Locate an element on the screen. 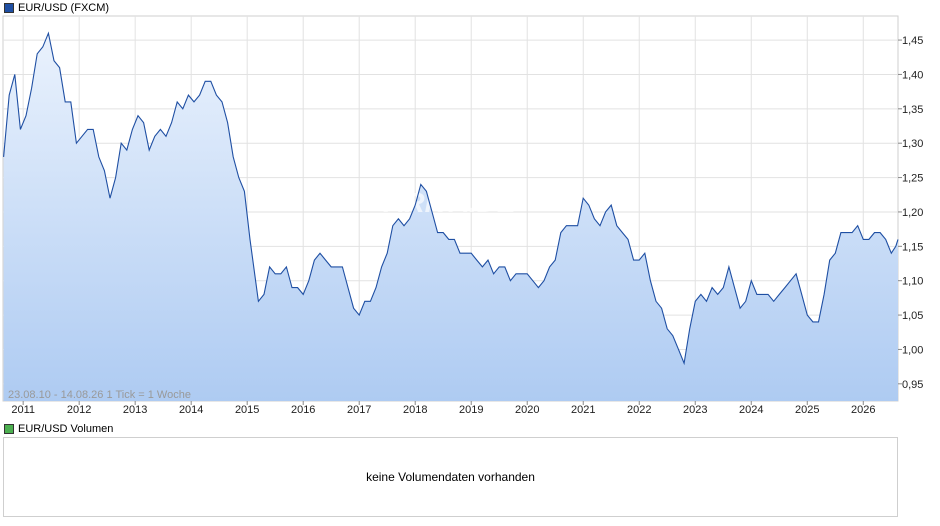 This screenshot has height=526, width=940. x-tick-label: 2024 is located at coordinates (751, 410).